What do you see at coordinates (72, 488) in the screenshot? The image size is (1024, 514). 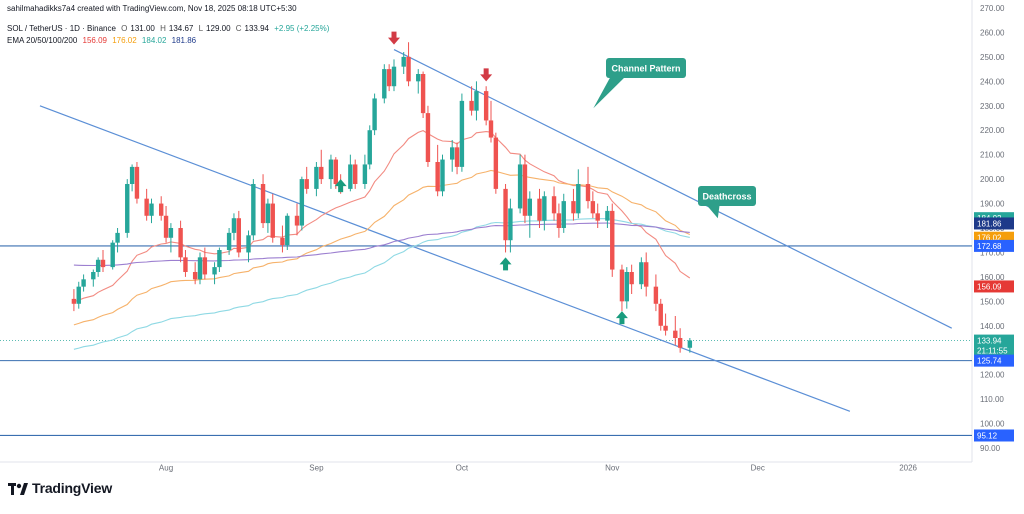 I see `tradingview-wordmark: TradingView` at bounding box center [72, 488].